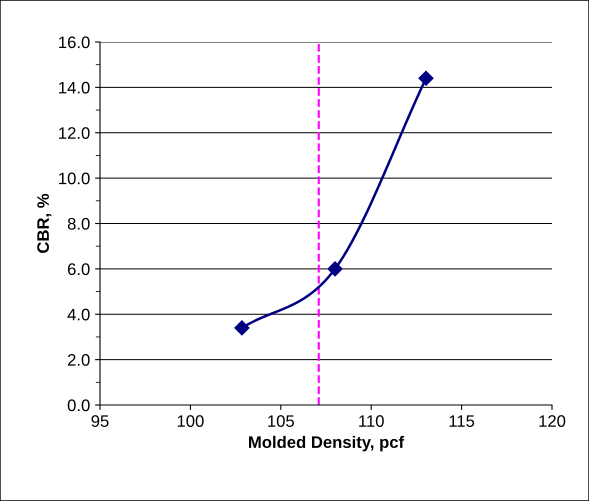 The height and width of the screenshot is (501, 589). What do you see at coordinates (79, 224) in the screenshot?
I see `y-tick-label: 8.0` at bounding box center [79, 224].